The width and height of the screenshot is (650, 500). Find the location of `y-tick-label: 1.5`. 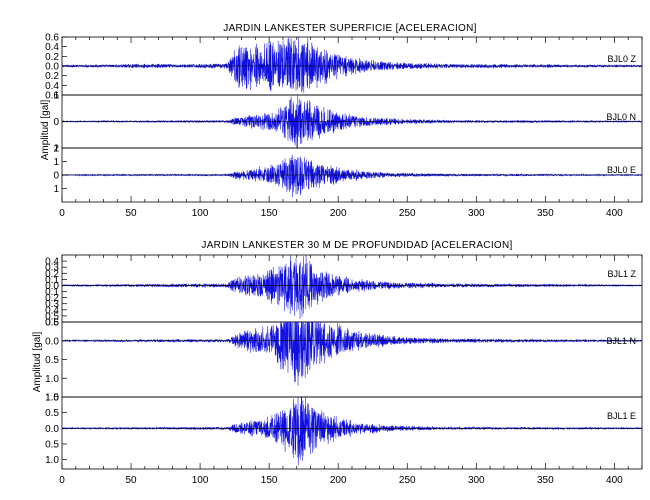

y-tick-label: 1.5 is located at coordinates (52, 398).